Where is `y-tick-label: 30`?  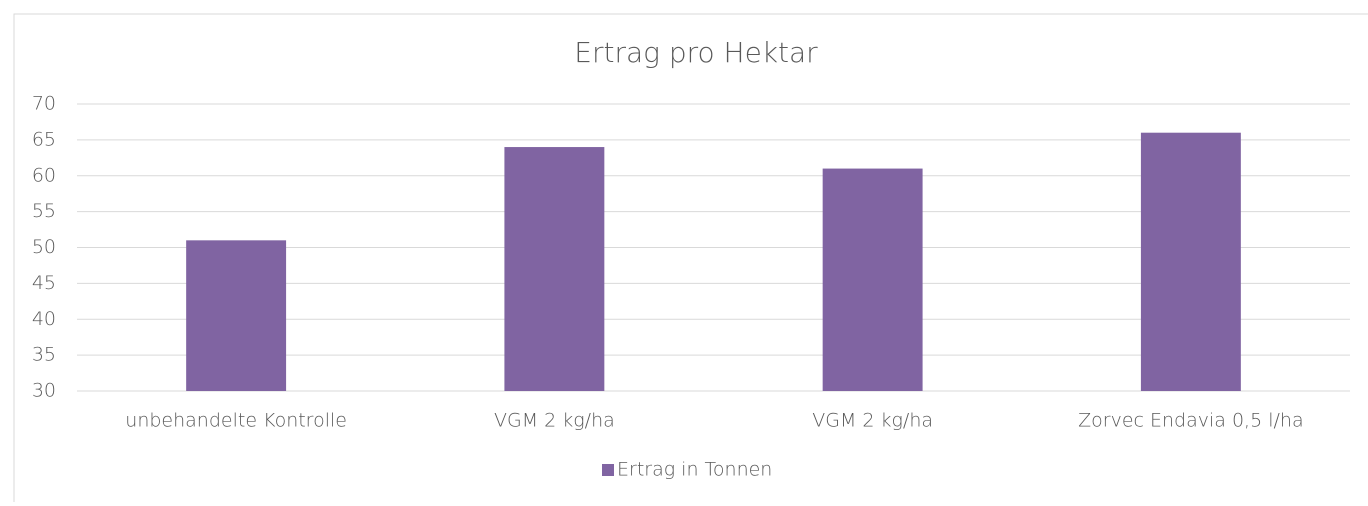 y-tick-label: 30 is located at coordinates (44, 391).